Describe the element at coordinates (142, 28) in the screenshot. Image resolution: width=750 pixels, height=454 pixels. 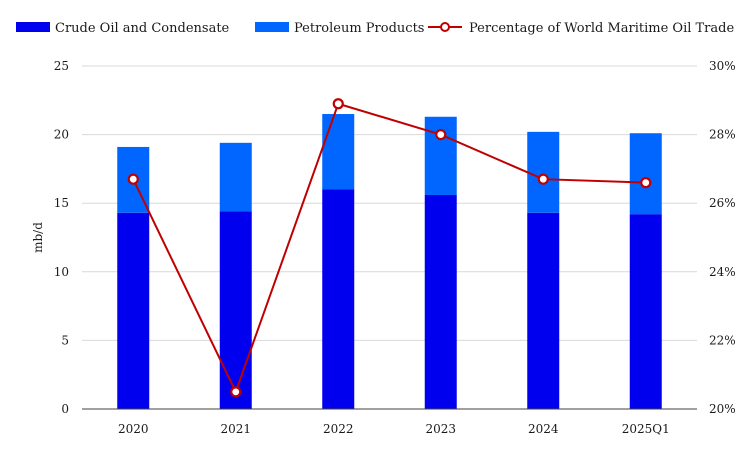
I see `legend-label: Crude Oil and Condensate` at that location.